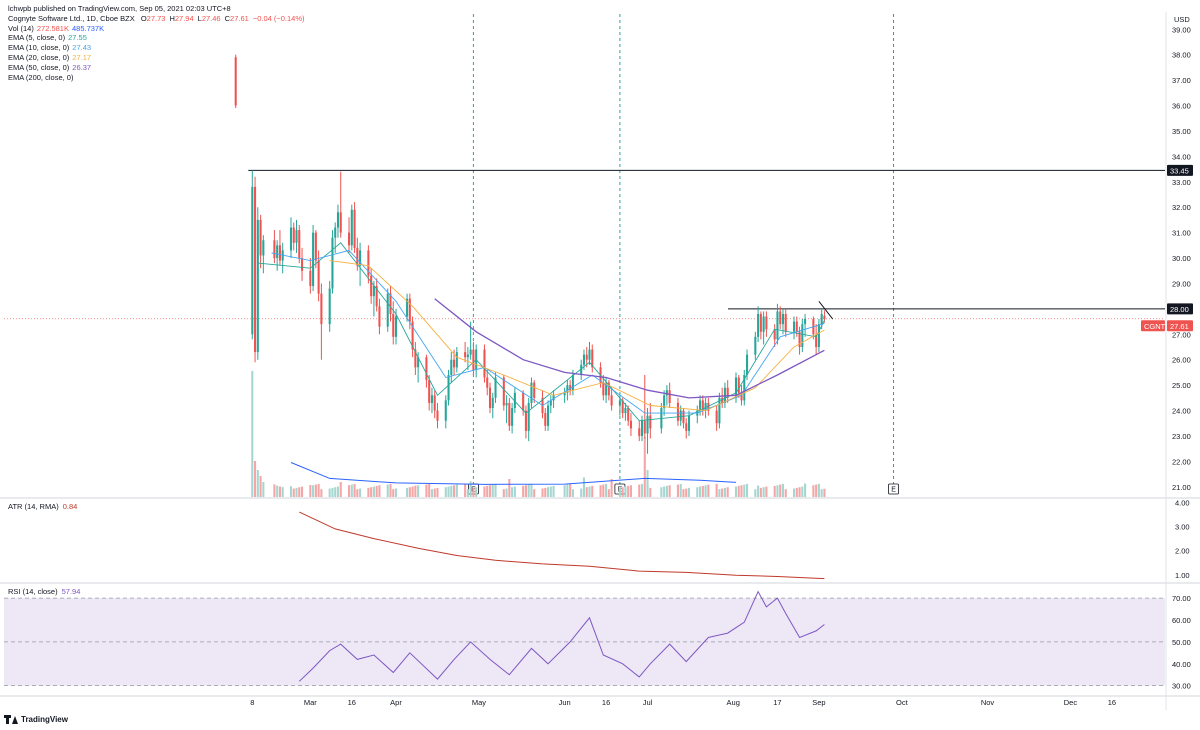 This screenshot has height=730, width=1200. Describe the element at coordinates (818, 702) in the screenshot. I see `x-tick-label: Sep` at that location.